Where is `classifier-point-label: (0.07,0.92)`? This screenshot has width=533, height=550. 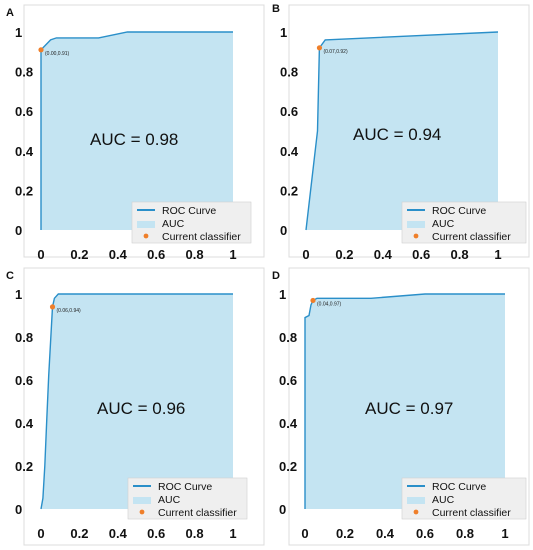
classifier-point-label: (0.07,0.92) is located at coordinates (335, 52).